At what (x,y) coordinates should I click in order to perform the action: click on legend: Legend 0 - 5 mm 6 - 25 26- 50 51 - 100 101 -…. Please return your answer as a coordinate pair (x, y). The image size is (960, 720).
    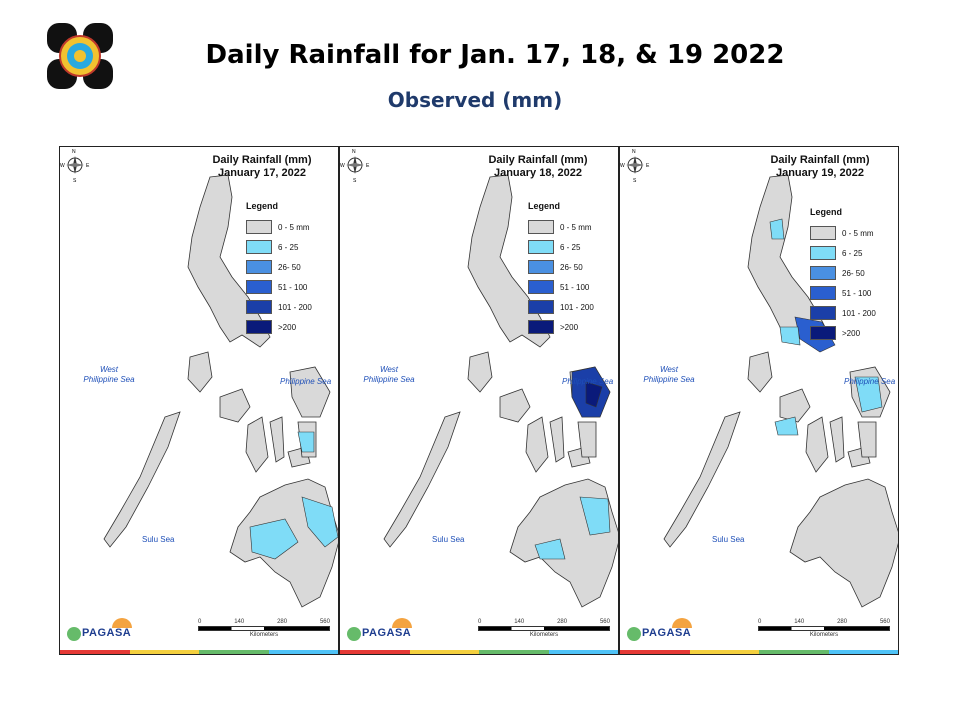
    Looking at the image, I should click on (843, 275).